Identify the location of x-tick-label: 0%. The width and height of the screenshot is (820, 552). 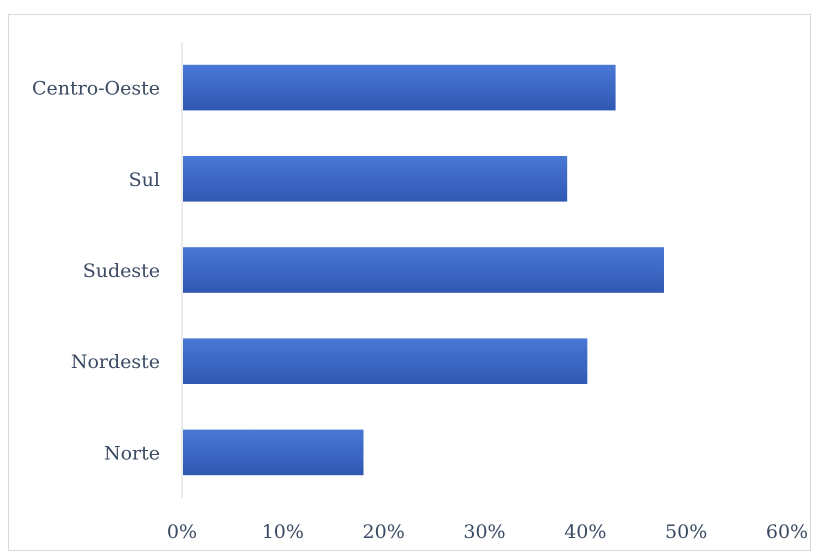
(182, 532).